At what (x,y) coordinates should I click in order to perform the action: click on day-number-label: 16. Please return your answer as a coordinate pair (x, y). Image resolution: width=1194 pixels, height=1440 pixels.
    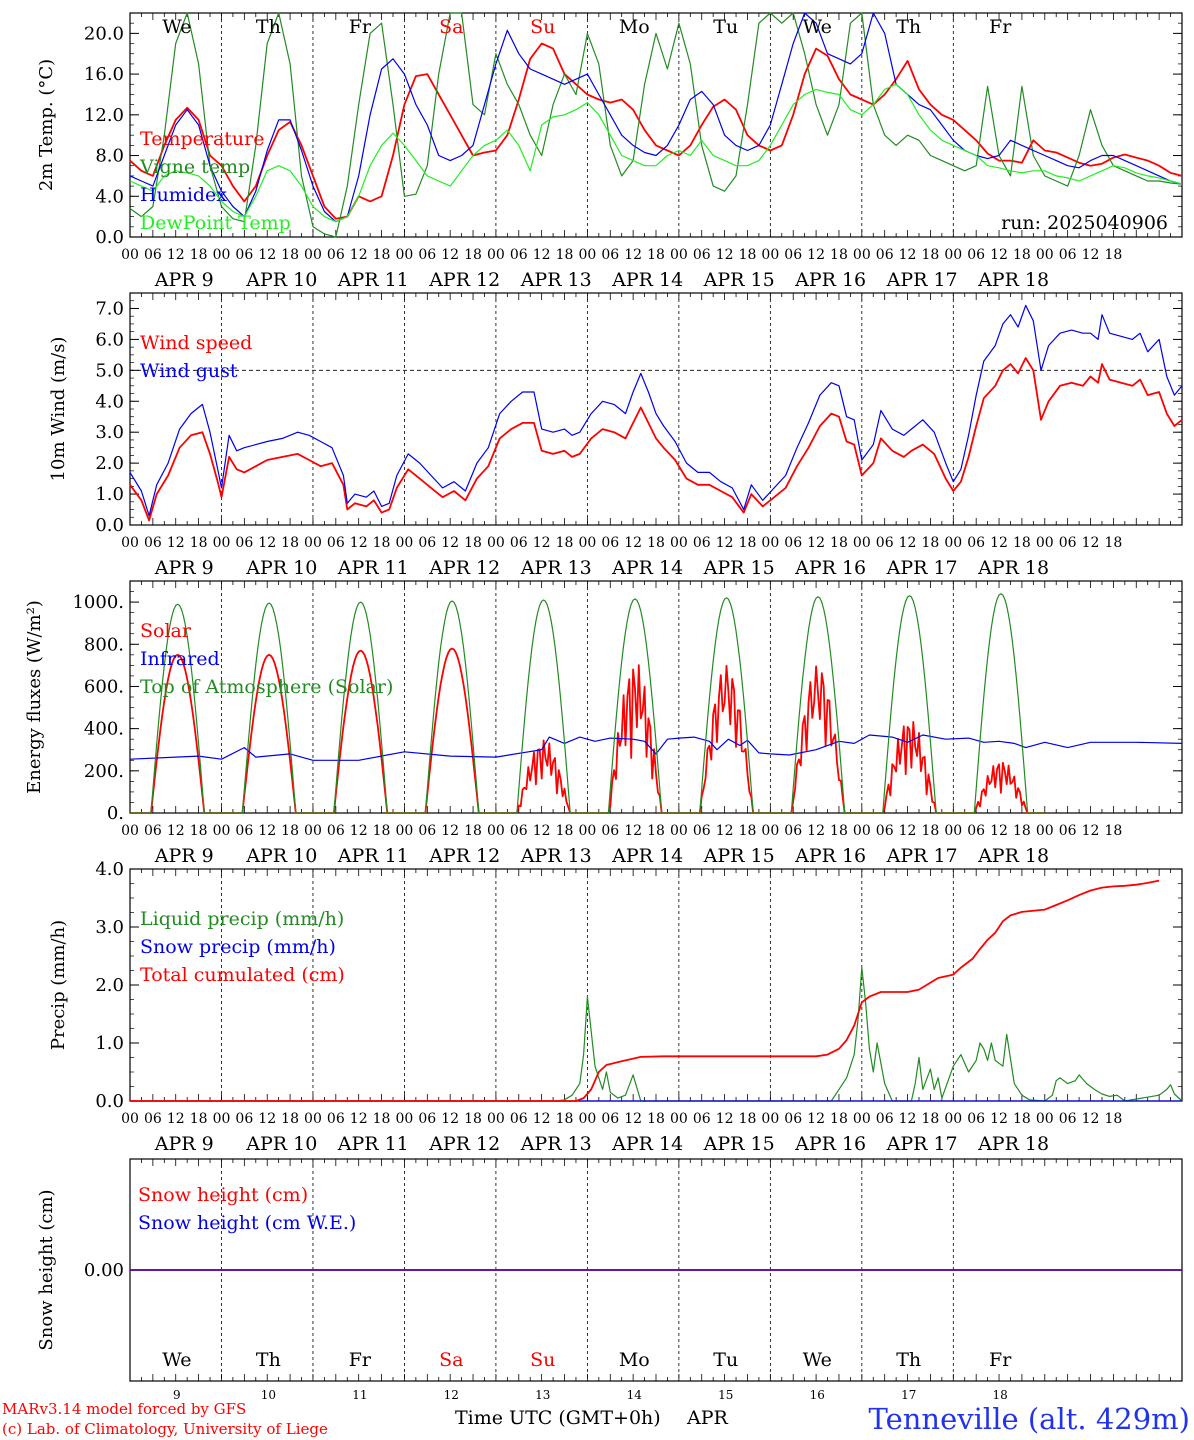
    Looking at the image, I should click on (817, 1395).